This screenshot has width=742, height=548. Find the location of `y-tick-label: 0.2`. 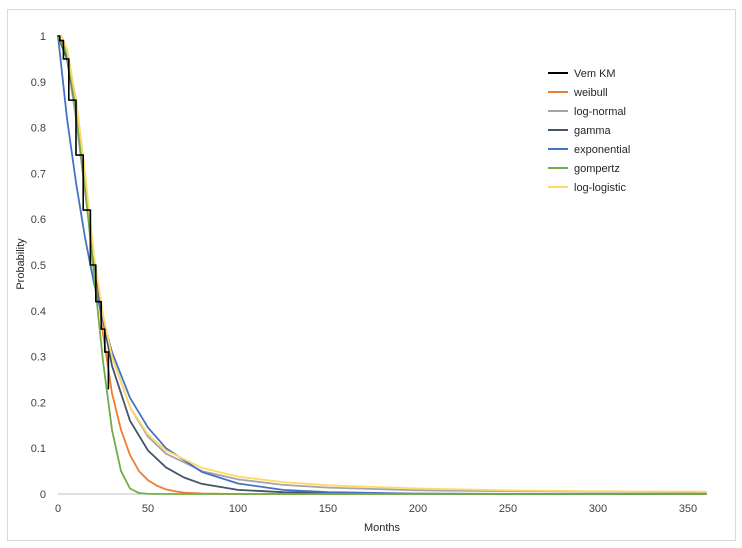

y-tick-label: 0.2 is located at coordinates (38, 403).